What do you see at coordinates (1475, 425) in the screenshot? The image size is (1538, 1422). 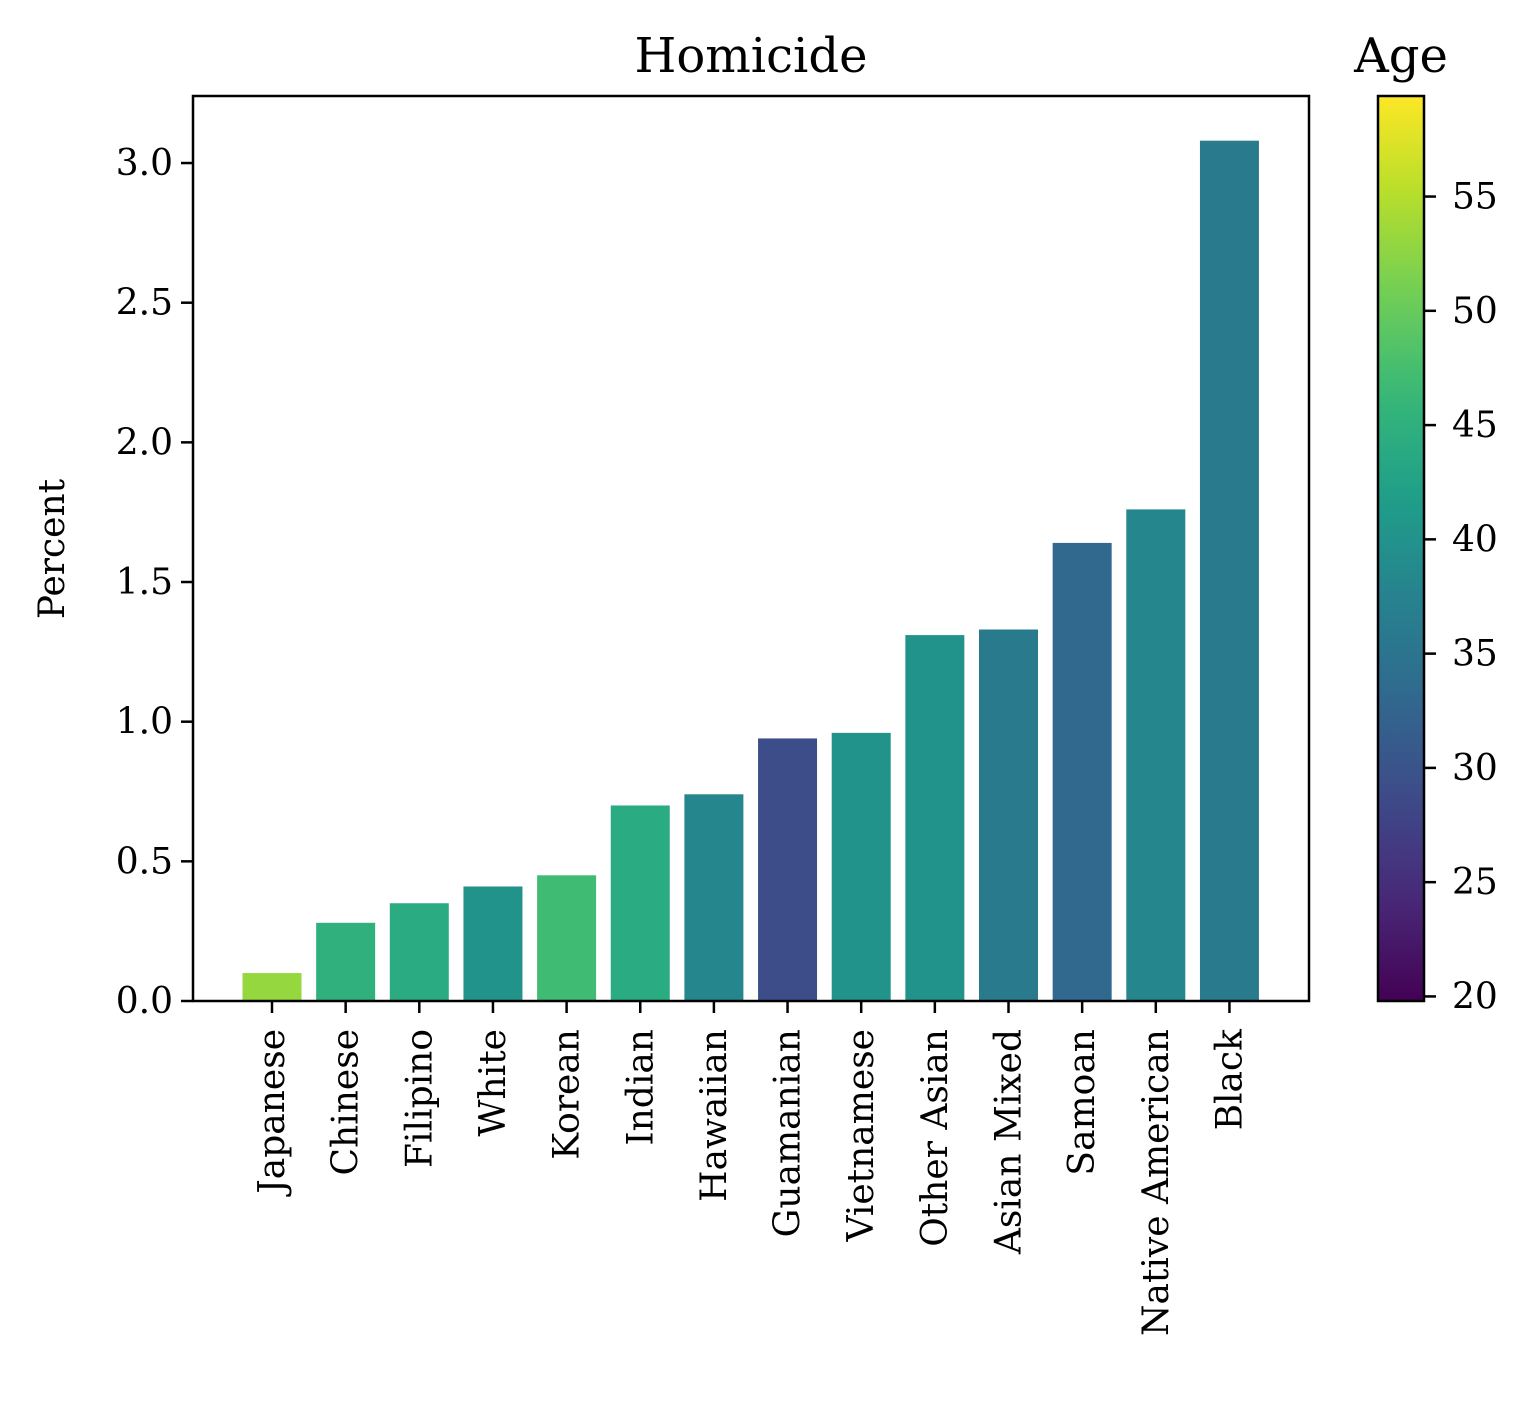 I see `colorbar-tick-label: 45` at bounding box center [1475, 425].